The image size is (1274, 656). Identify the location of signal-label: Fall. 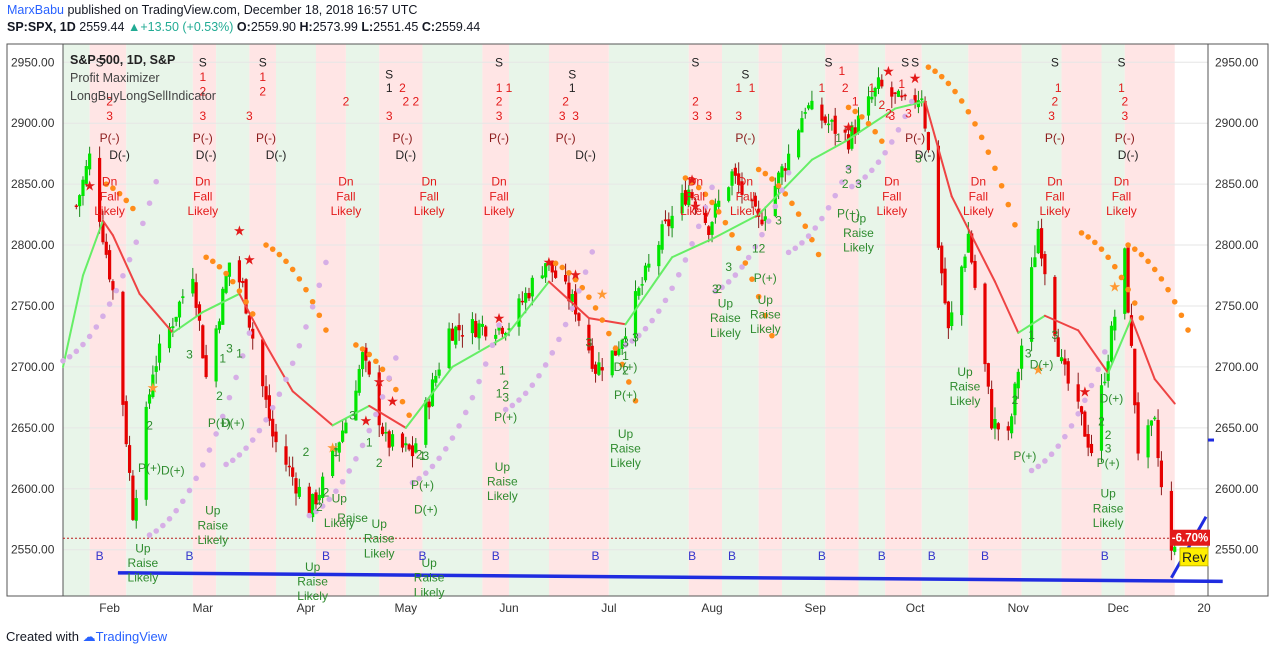
(978, 196).